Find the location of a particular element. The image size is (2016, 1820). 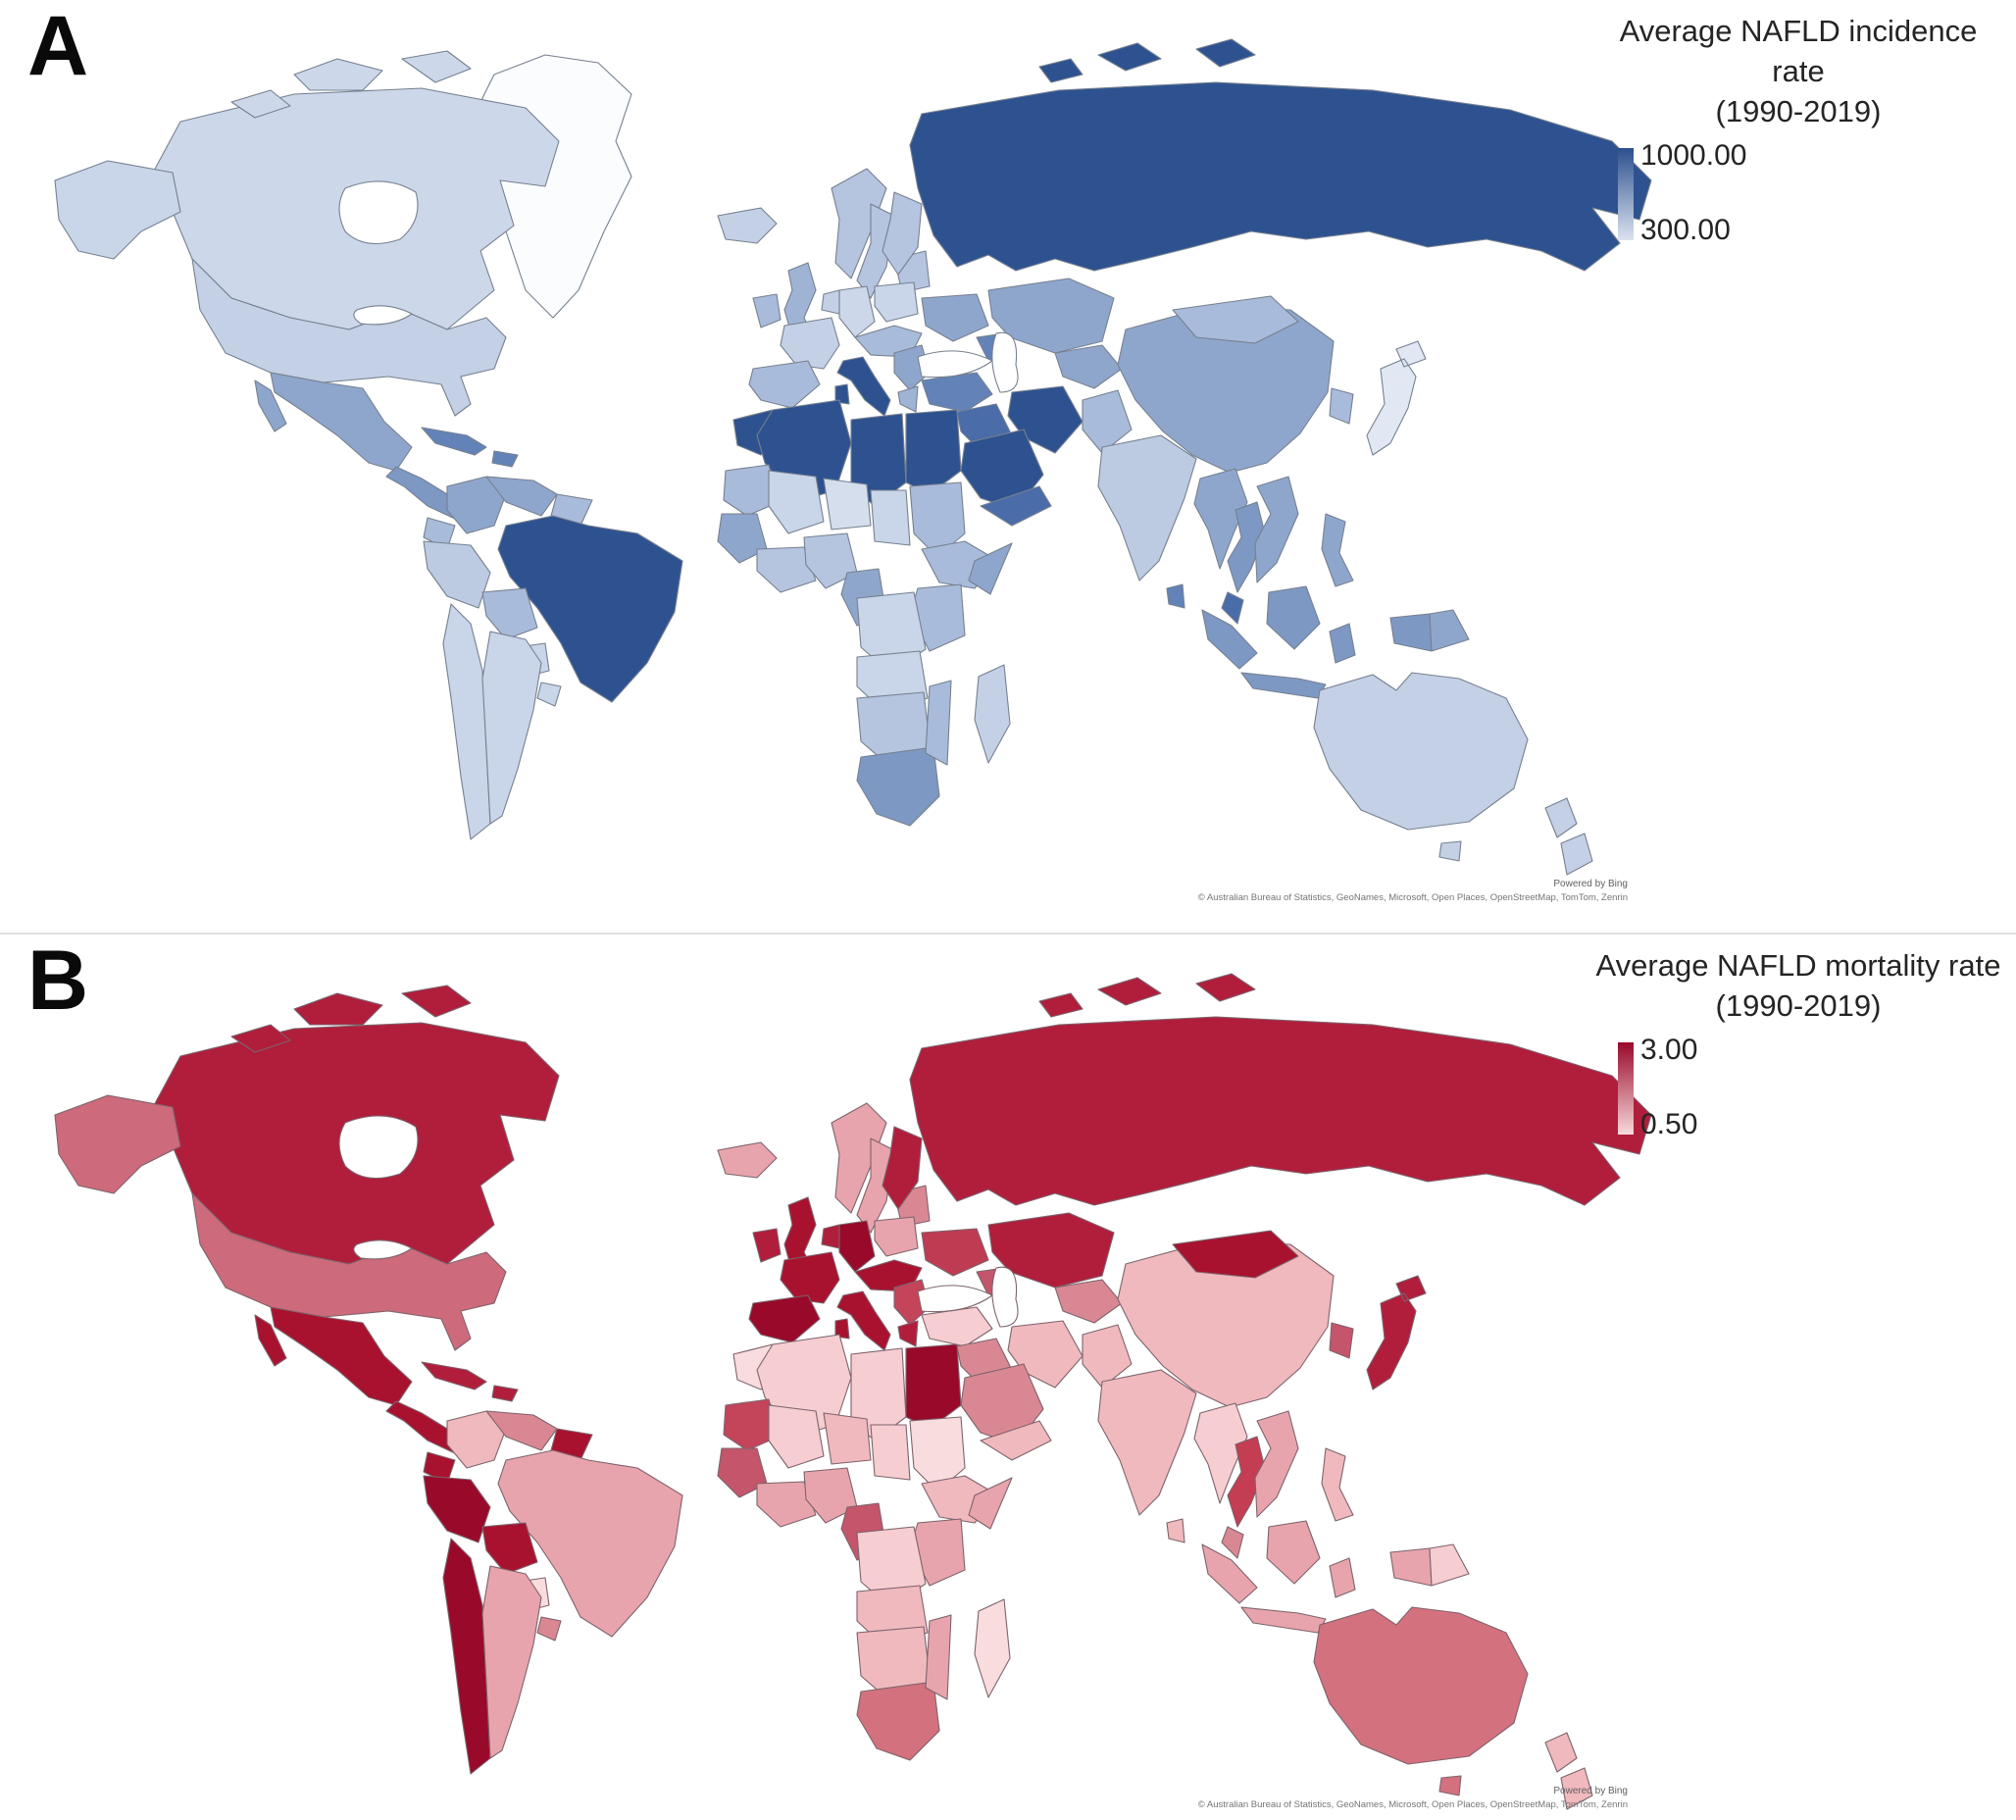

region-uruguay: Uruguay is located at coordinates (549, 694).